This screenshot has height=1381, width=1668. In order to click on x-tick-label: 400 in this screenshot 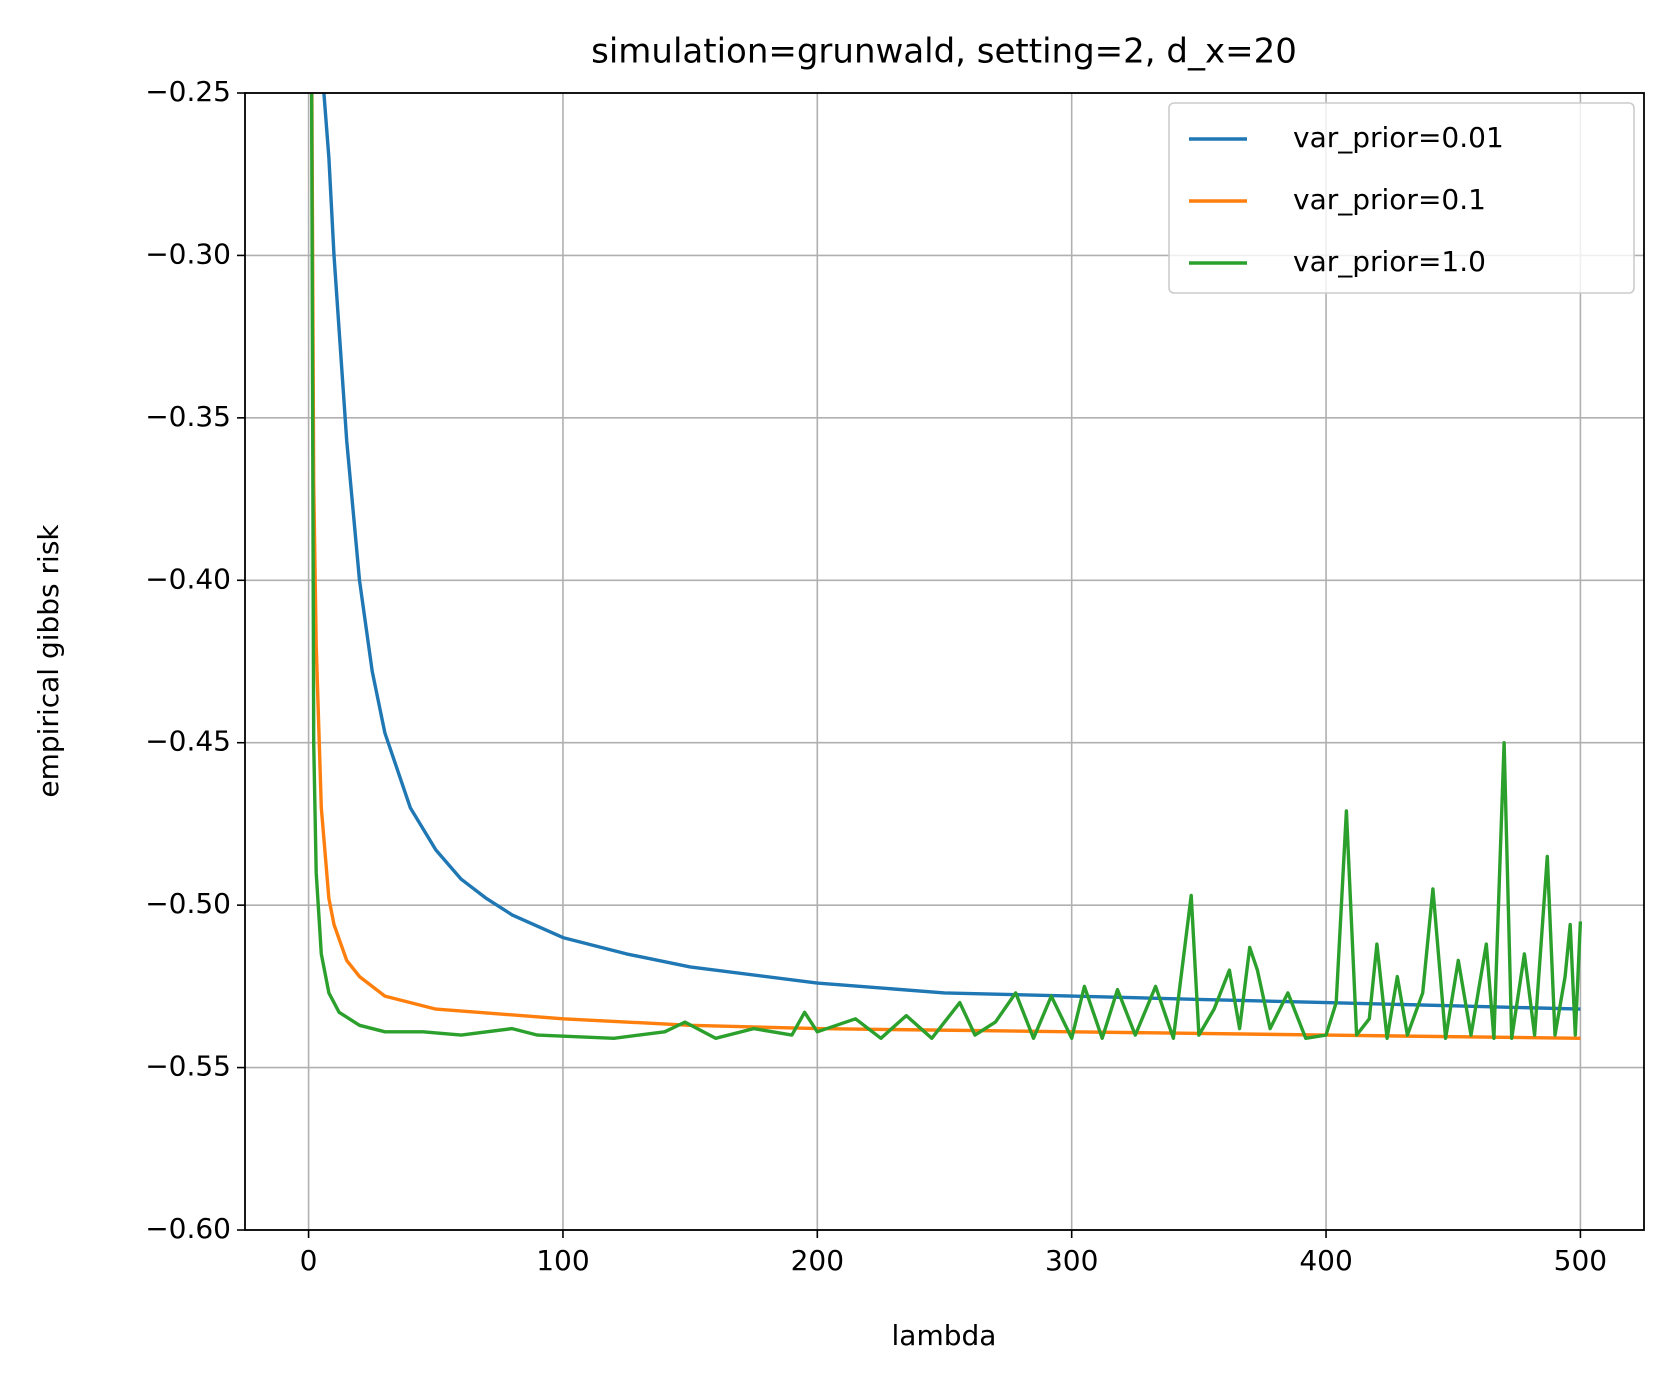, I will do `click(1325, 1260)`.